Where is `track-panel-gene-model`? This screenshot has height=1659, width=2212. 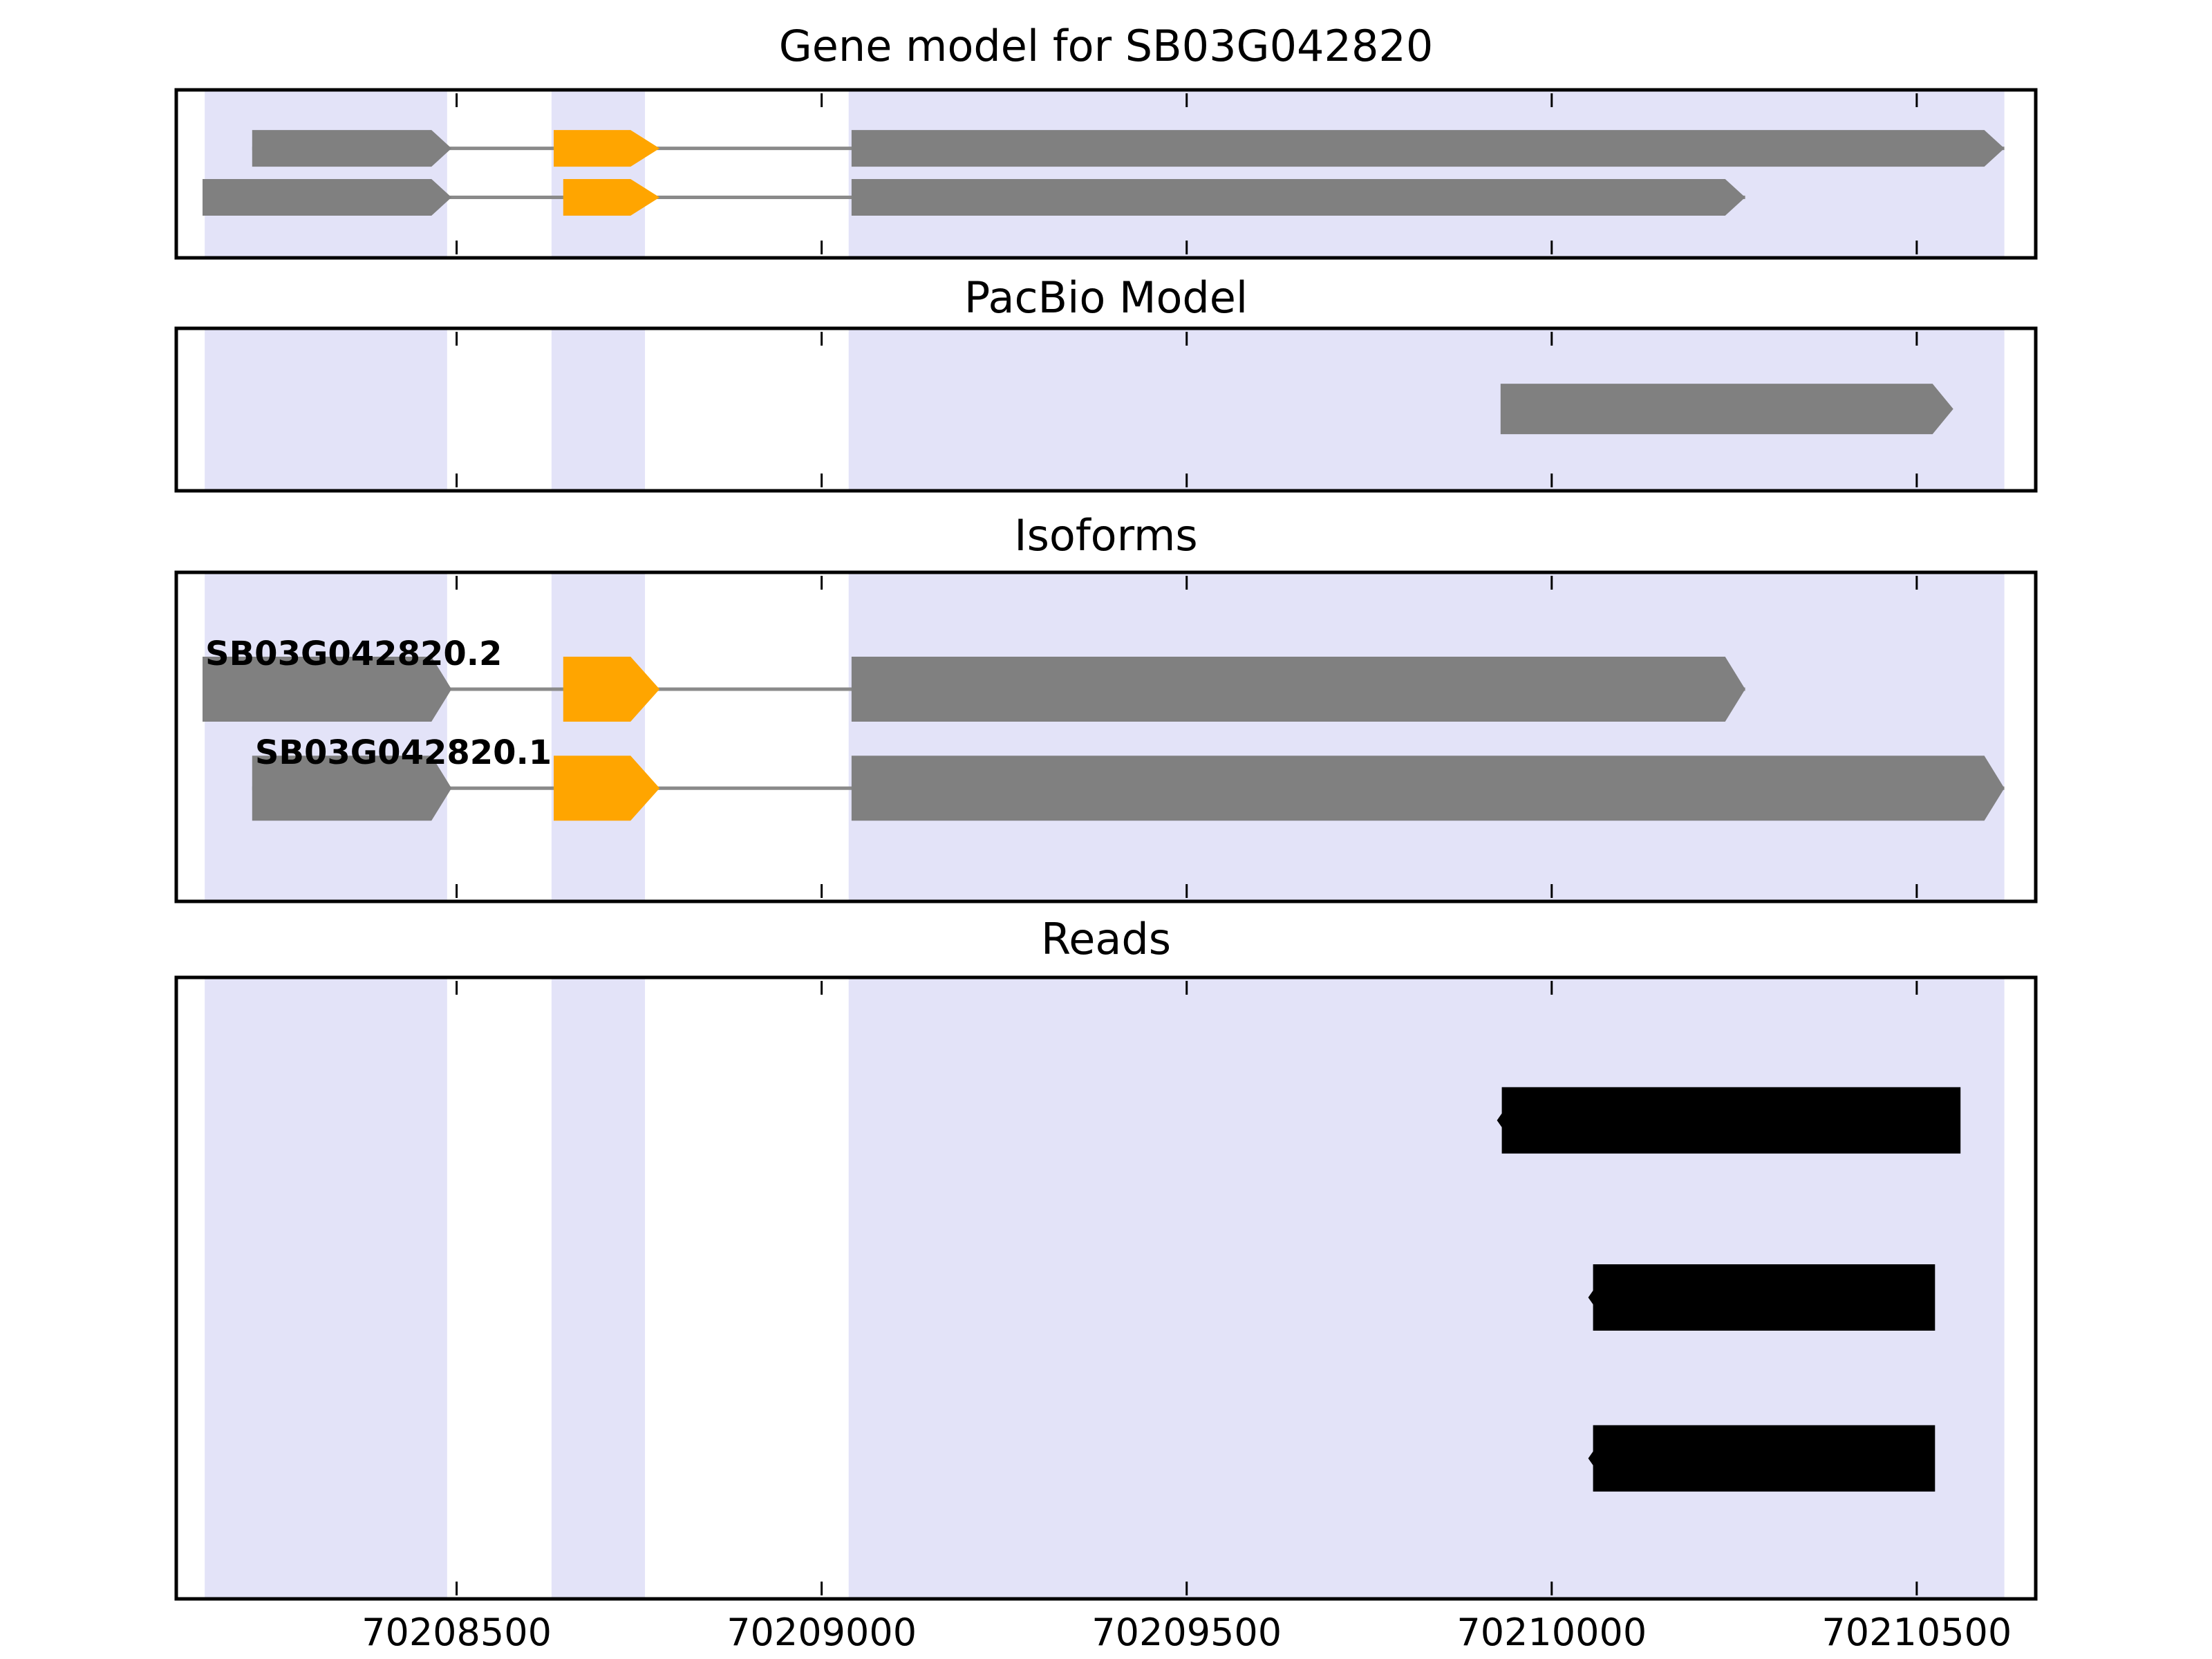
track-panel-gene-model is located at coordinates (1106, 174).